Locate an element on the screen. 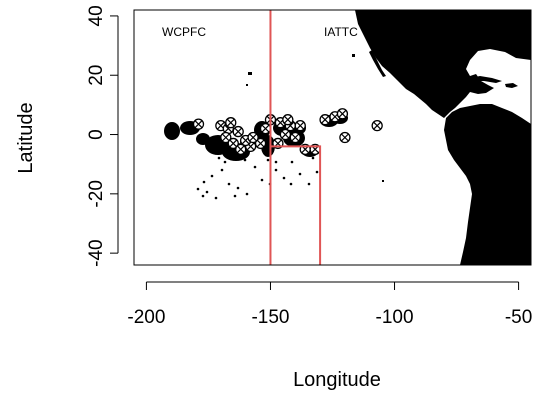 The image size is (546, 395). x-axis-title: Longitude is located at coordinates (337, 380).